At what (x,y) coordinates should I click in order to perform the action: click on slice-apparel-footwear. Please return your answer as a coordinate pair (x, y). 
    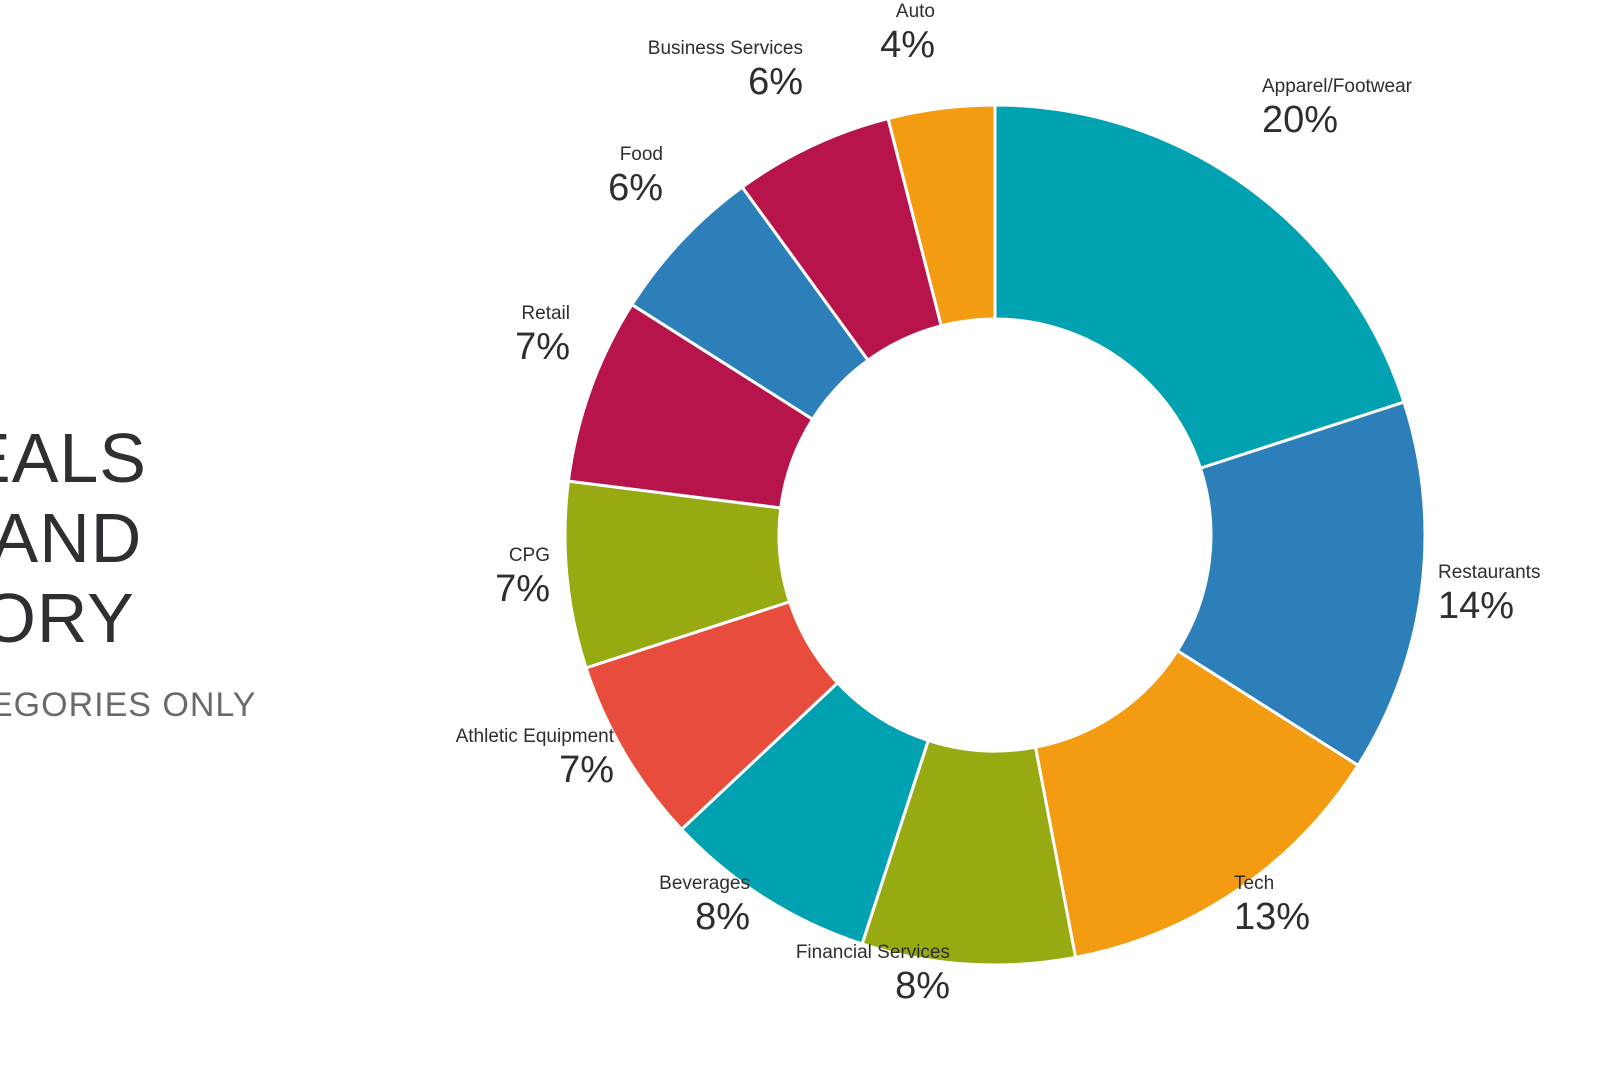
    Looking at the image, I should click on (1199, 287).